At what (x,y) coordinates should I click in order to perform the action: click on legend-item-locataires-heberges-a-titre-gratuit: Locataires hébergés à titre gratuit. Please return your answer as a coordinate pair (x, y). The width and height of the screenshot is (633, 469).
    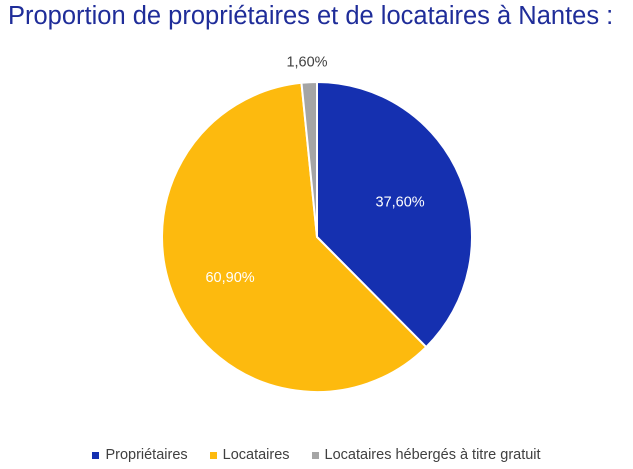
    Looking at the image, I should click on (426, 455).